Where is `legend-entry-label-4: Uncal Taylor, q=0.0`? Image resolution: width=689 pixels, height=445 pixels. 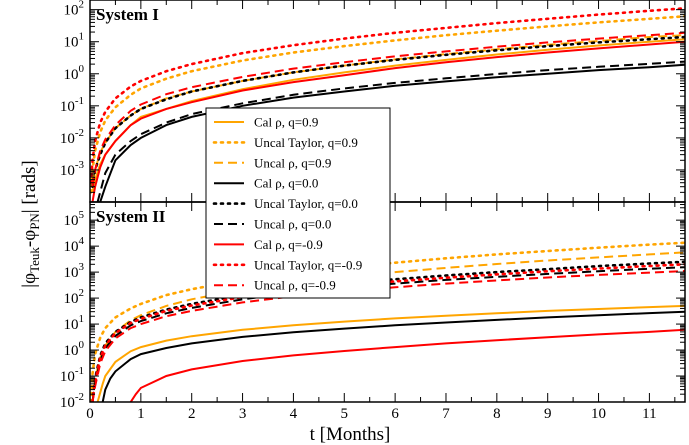
legend-entry-label-4: Uncal Taylor, q=0.0 is located at coordinates (306, 203).